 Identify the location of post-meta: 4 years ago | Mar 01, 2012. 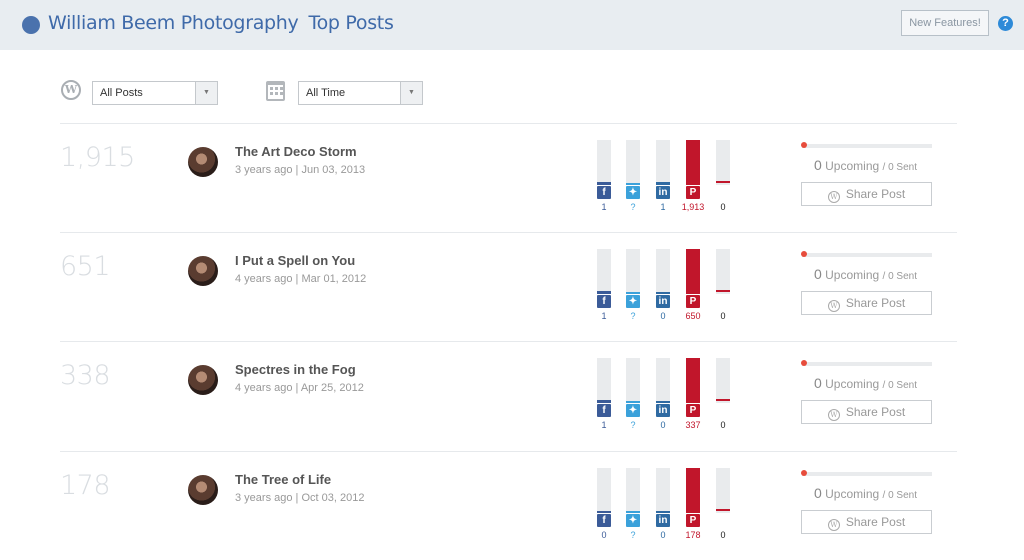
(301, 279).